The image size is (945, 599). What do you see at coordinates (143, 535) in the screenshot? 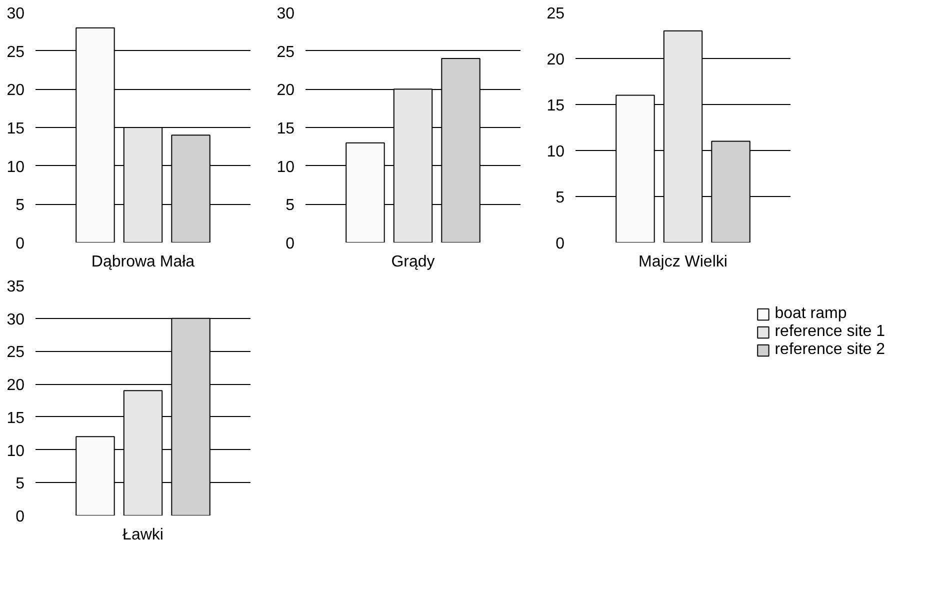
I see `x-tick-label: Ławki` at bounding box center [143, 535].